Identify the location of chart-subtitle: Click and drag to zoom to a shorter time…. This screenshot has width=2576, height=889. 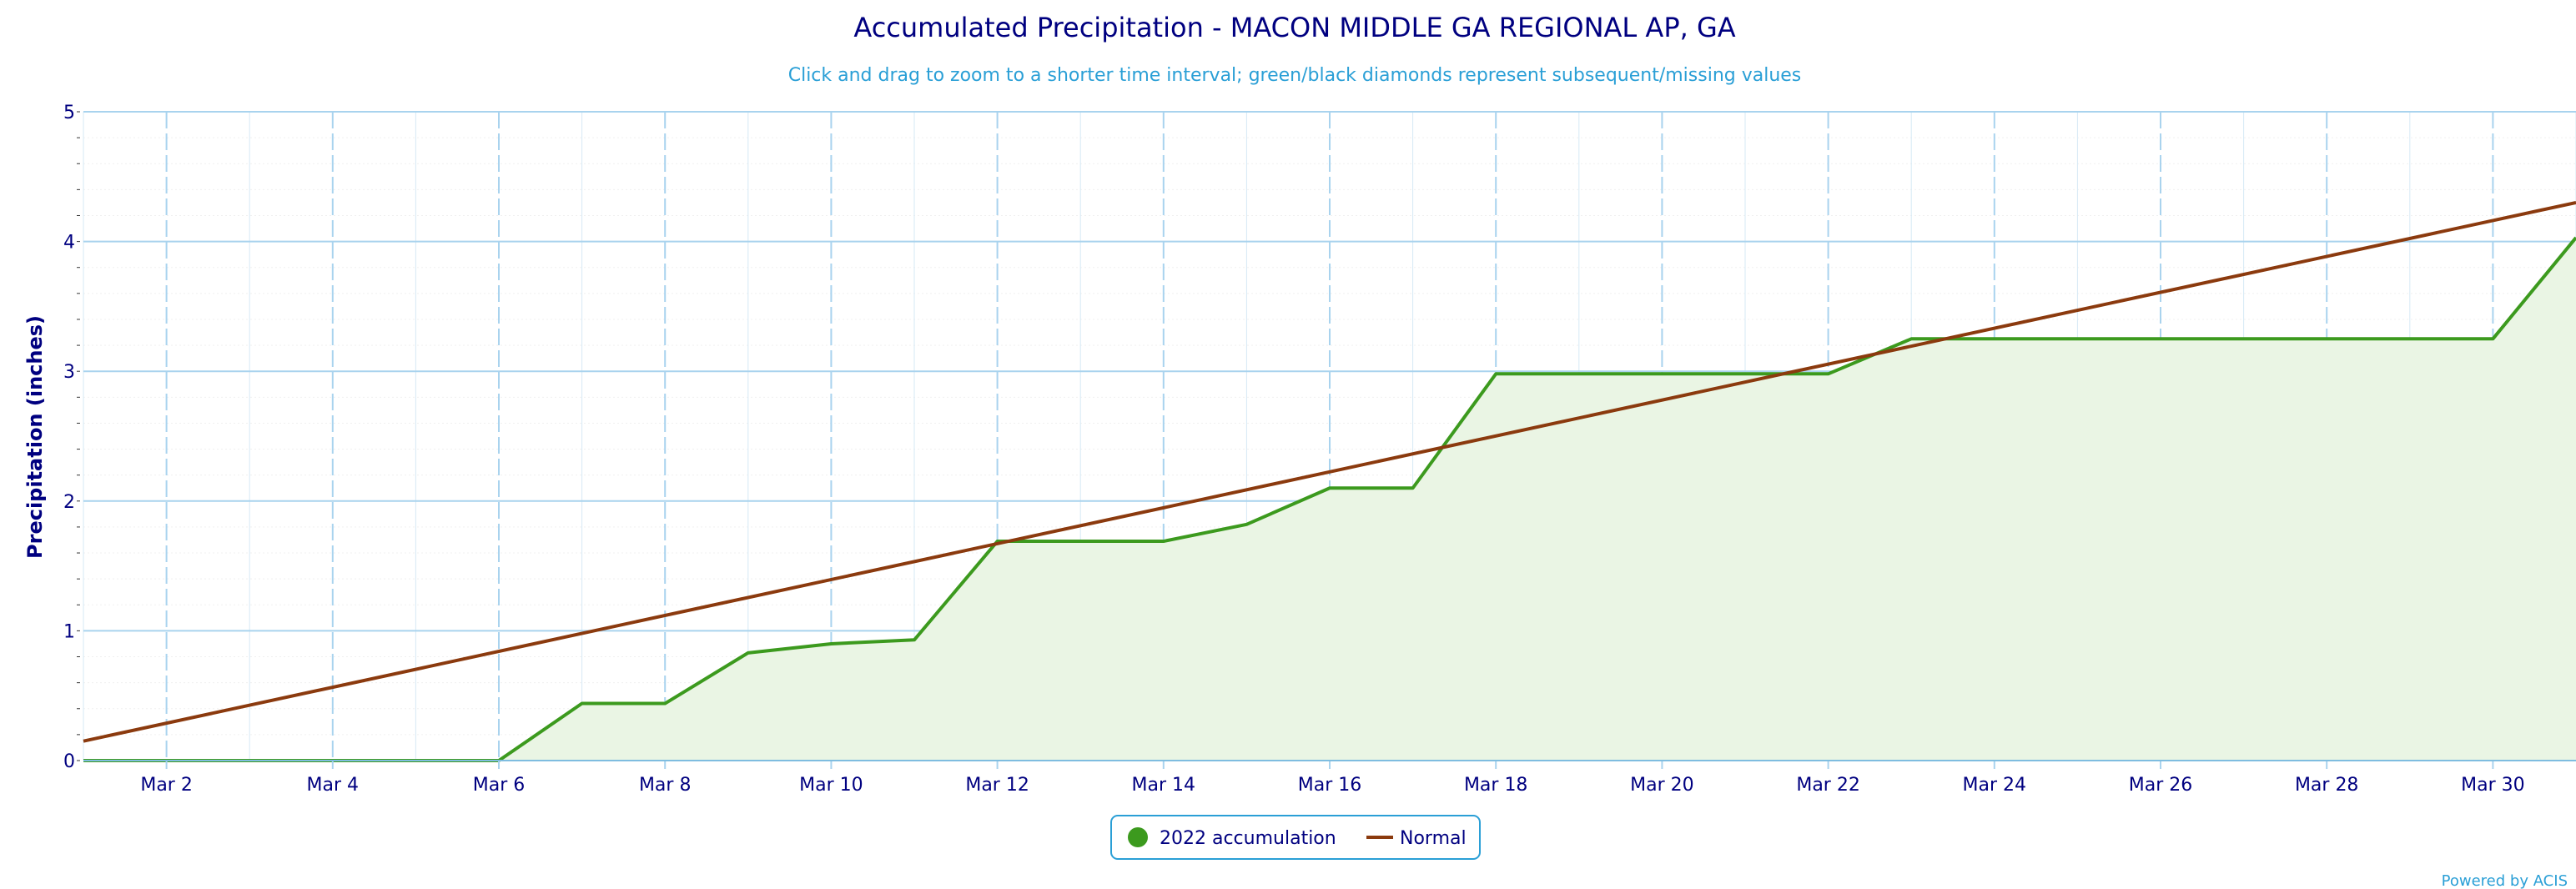
(1295, 75).